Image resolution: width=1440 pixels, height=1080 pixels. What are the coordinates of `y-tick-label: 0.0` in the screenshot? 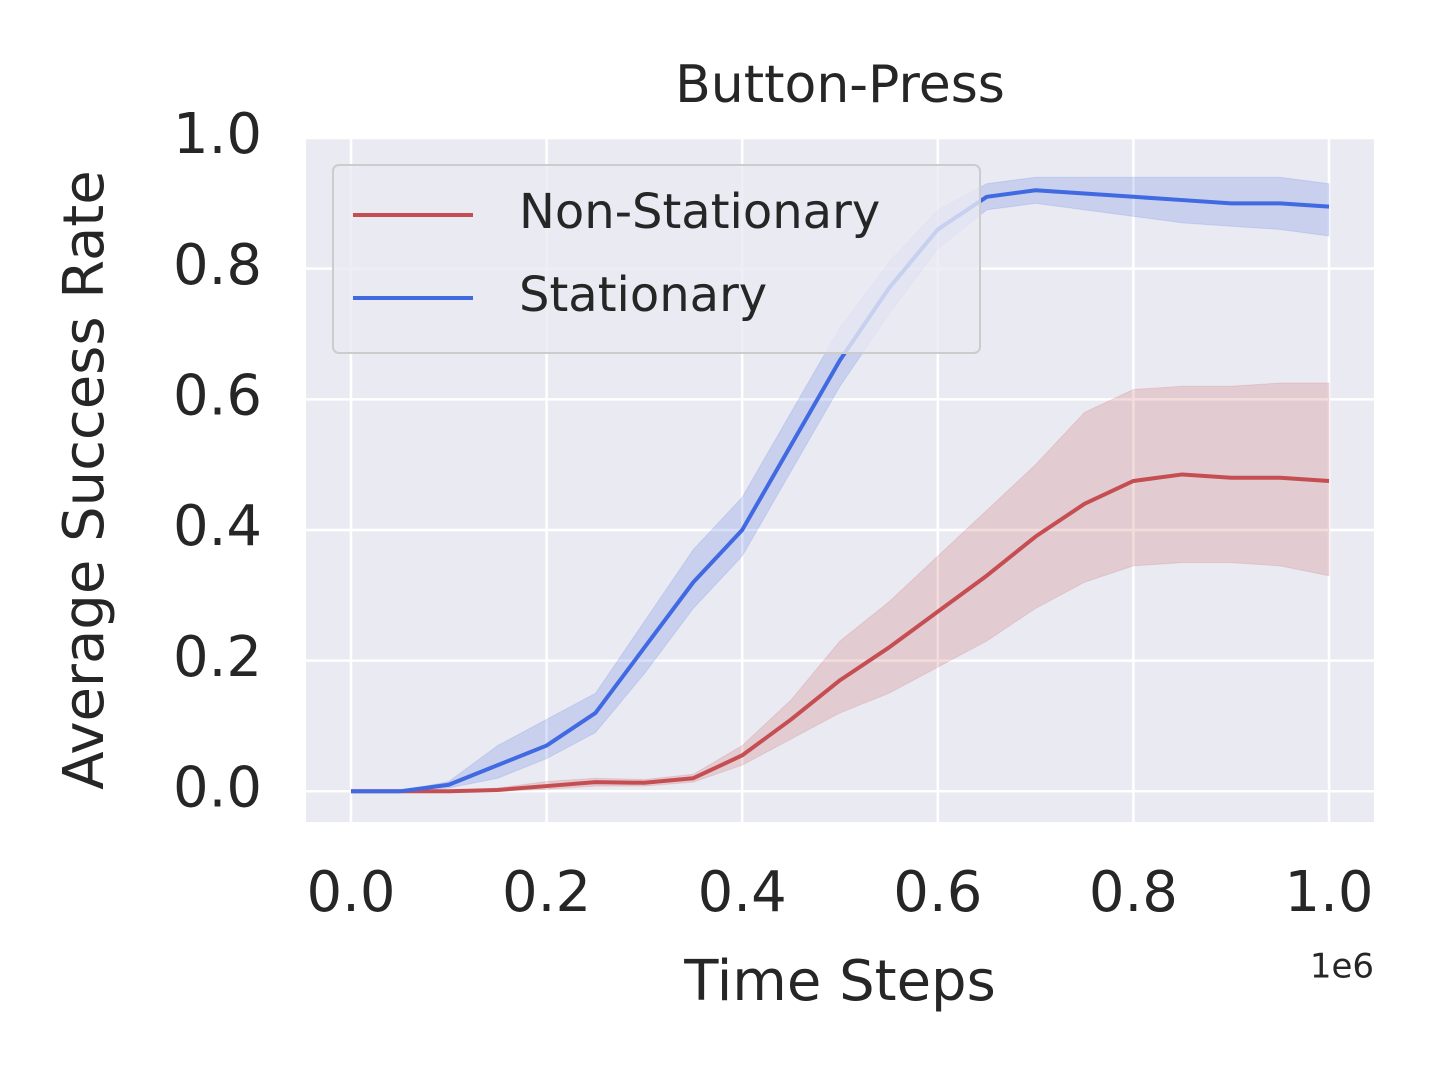 It's located at (217, 787).